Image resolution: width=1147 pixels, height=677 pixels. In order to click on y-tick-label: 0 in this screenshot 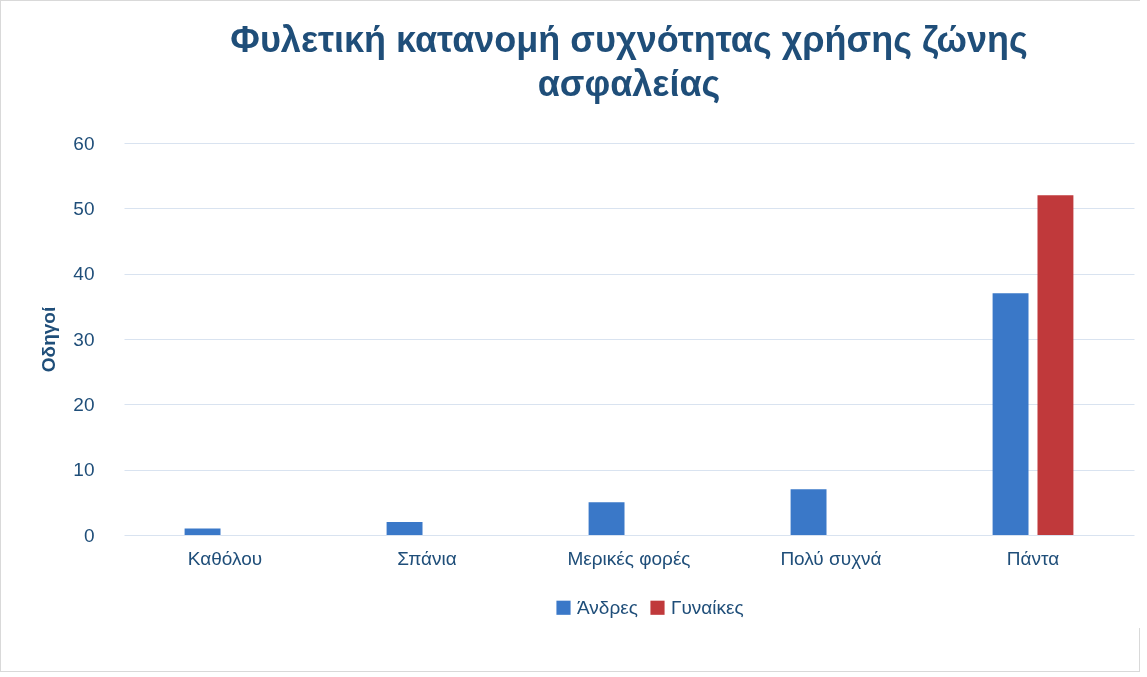, I will do `click(89, 535)`.